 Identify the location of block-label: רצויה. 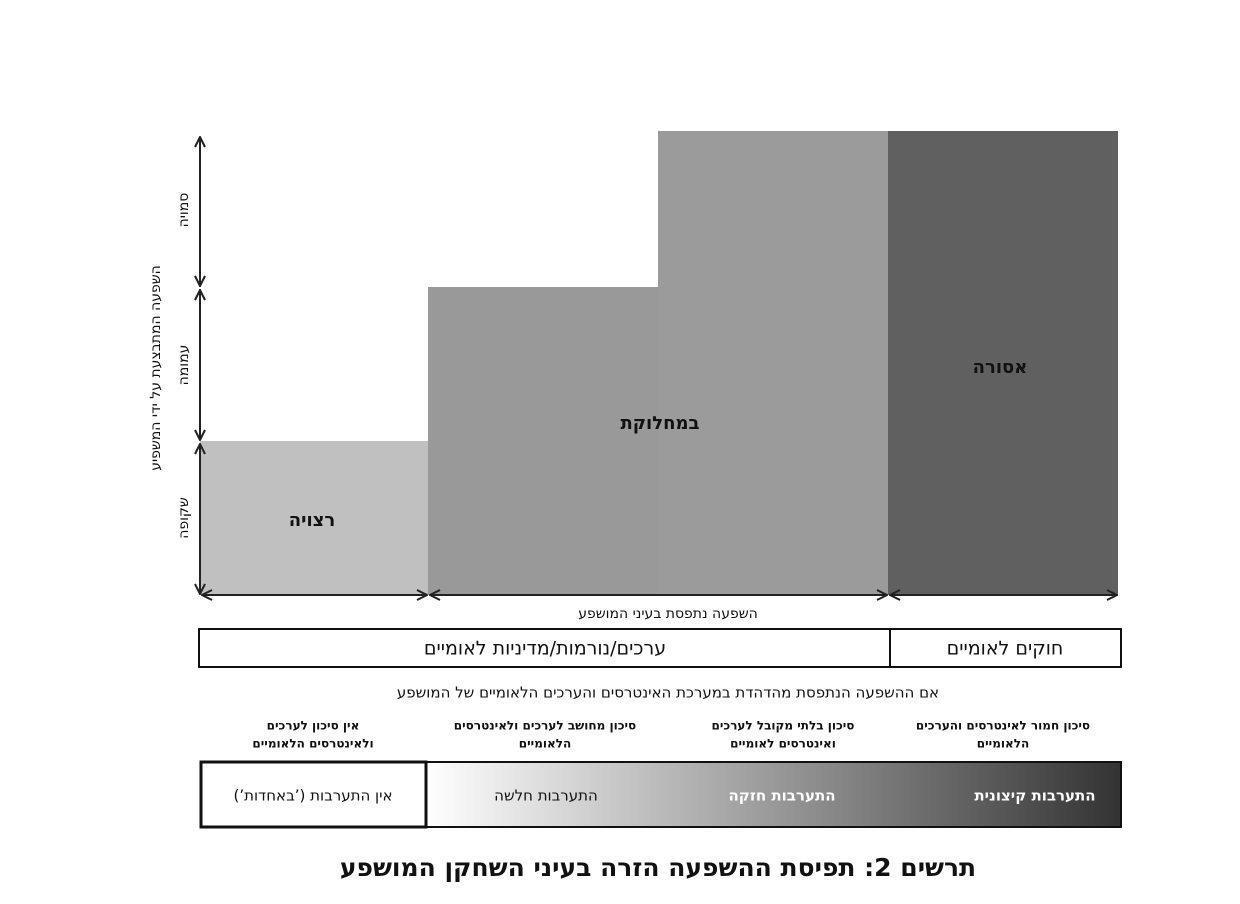
(312, 520).